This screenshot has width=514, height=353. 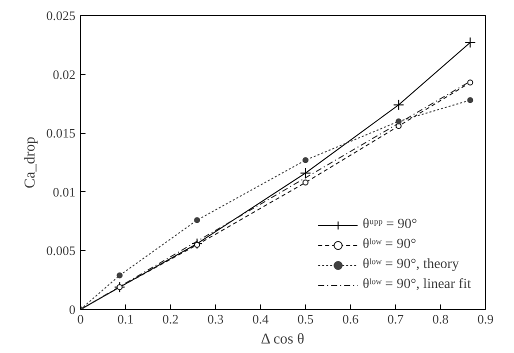 I want to click on x-tick-label: 0.5, so click(x=305, y=319).